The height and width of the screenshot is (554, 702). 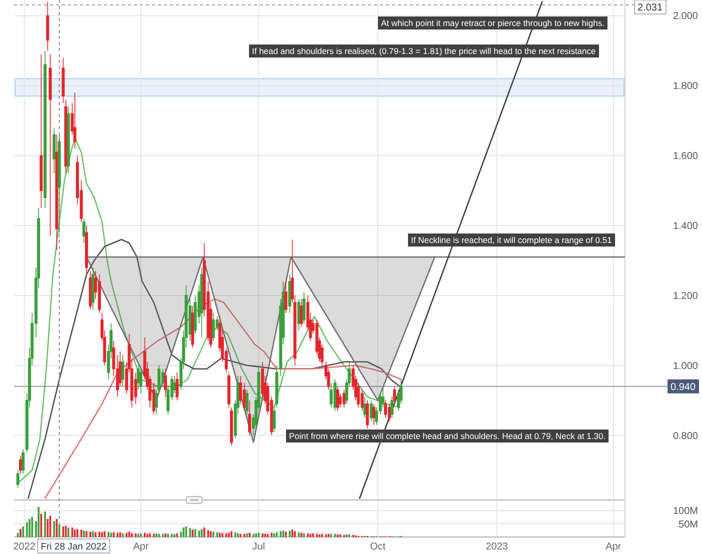 What do you see at coordinates (424, 51) in the screenshot?
I see `annotation: If head and shoulders is realised, (0.79-1.3 = 1.81) the price will head to the next resistance` at bounding box center [424, 51].